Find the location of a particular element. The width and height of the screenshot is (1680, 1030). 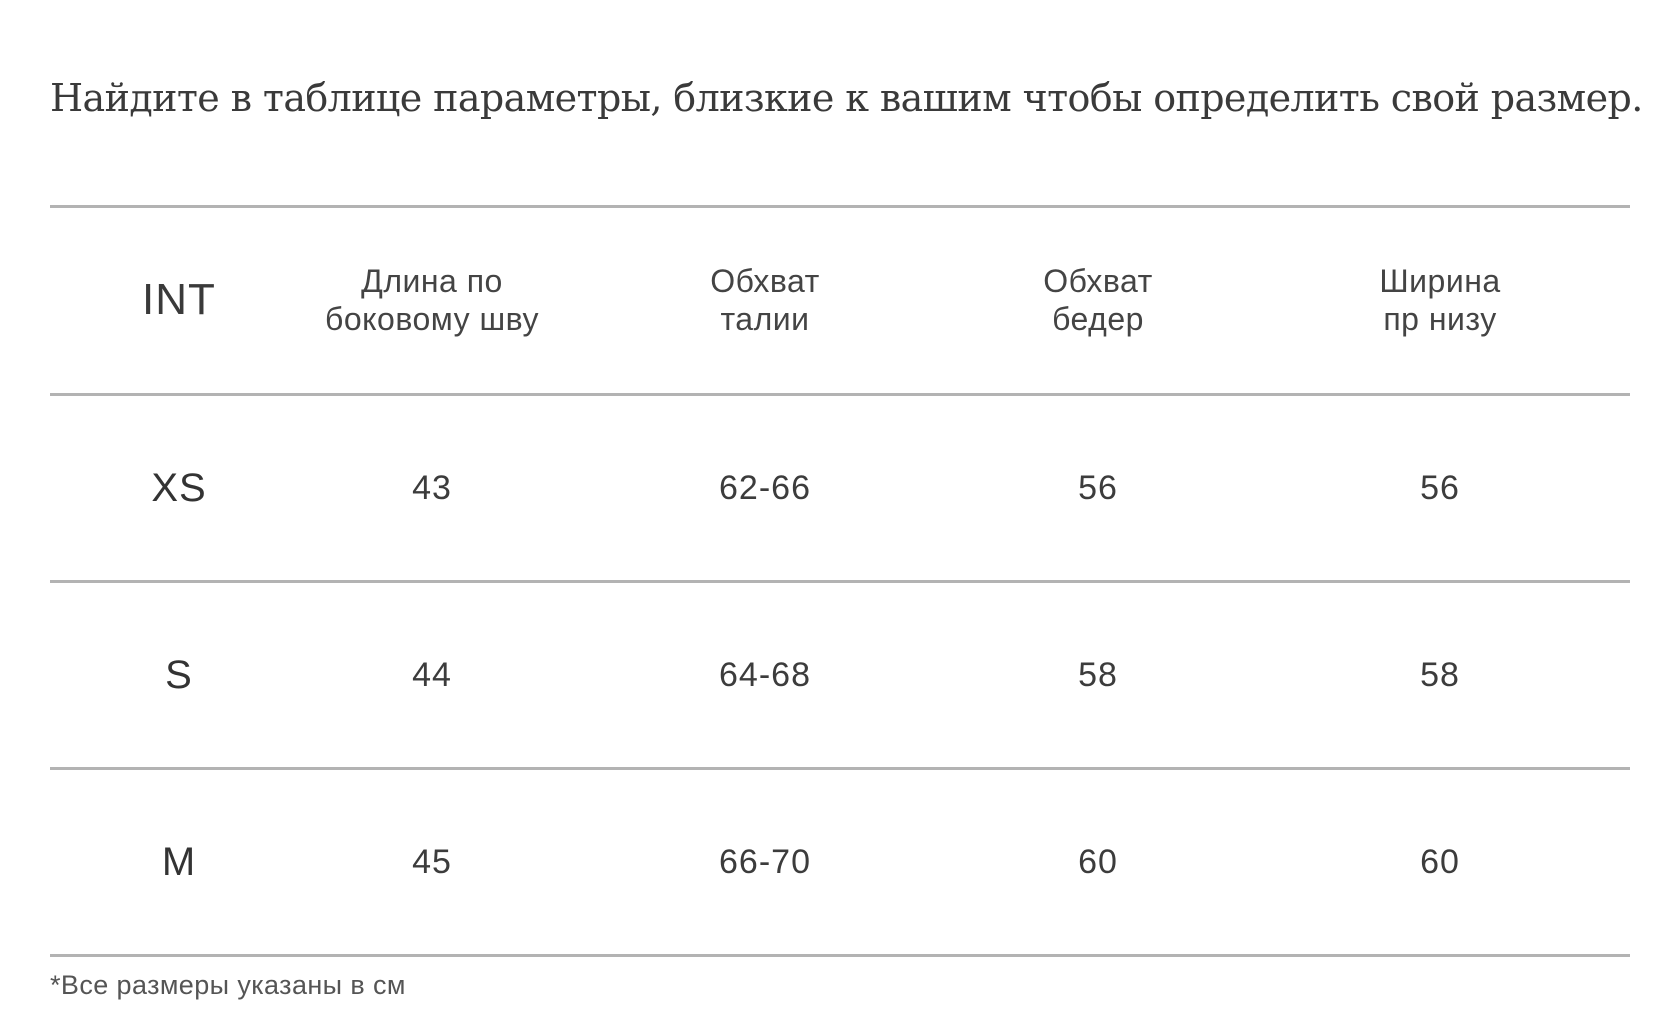

hips-value: 60 is located at coordinates (1098, 861).